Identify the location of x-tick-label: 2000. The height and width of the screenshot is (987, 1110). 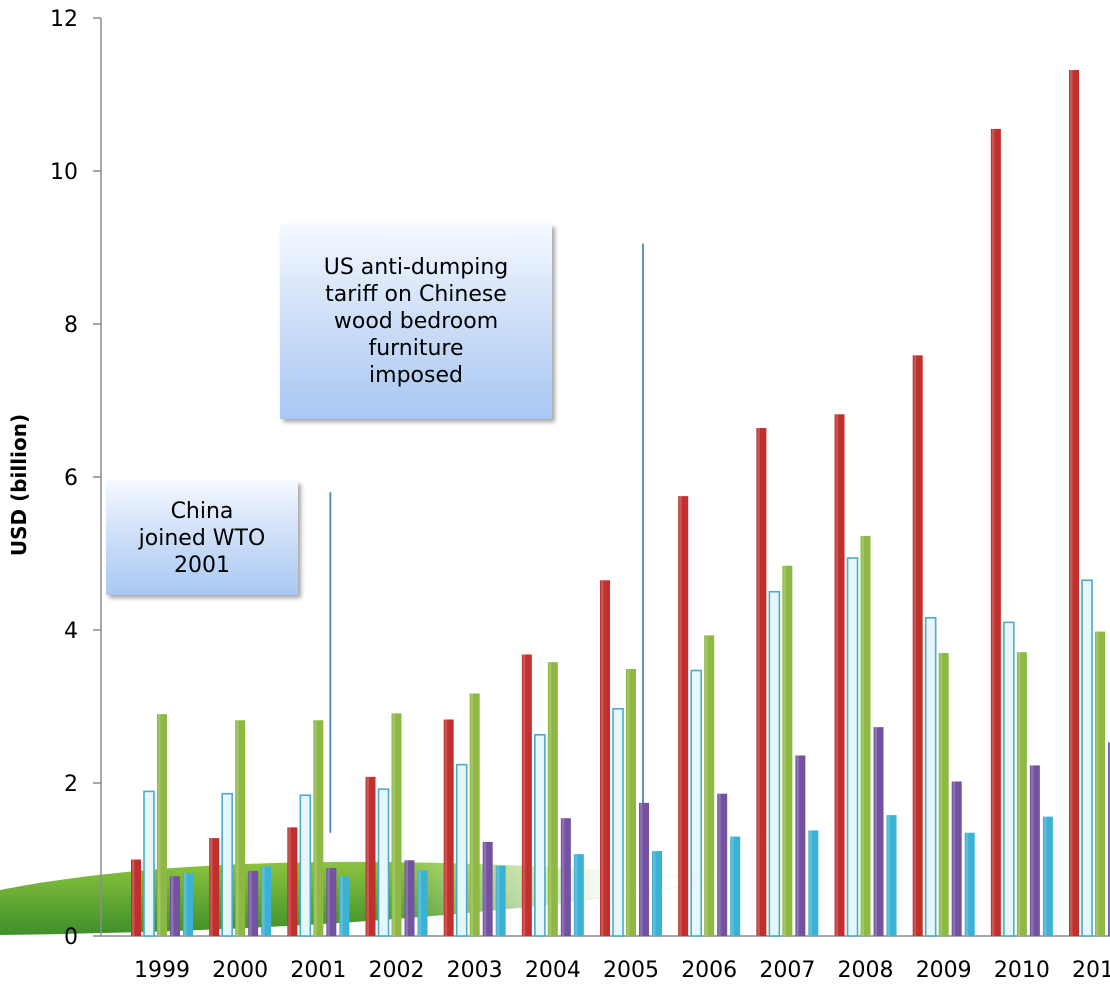
(240, 970).